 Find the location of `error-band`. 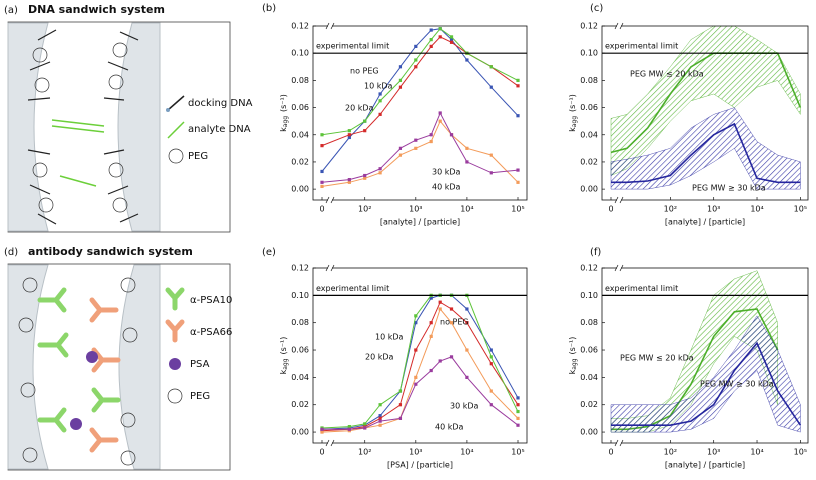

error-band is located at coordinates (705, 101).